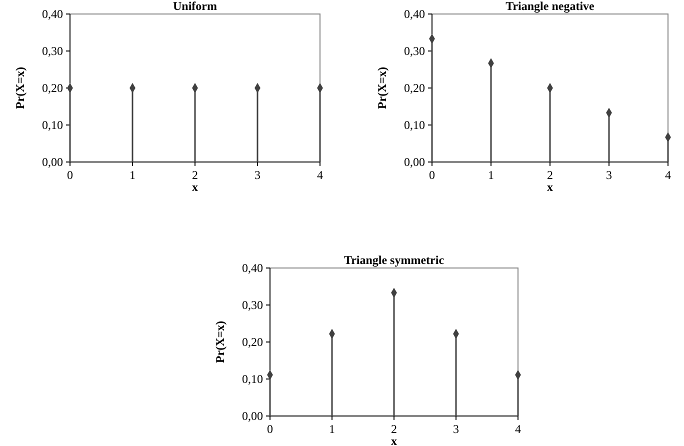  What do you see at coordinates (195, 6) in the screenshot?
I see `chart-title: Uniform` at bounding box center [195, 6].